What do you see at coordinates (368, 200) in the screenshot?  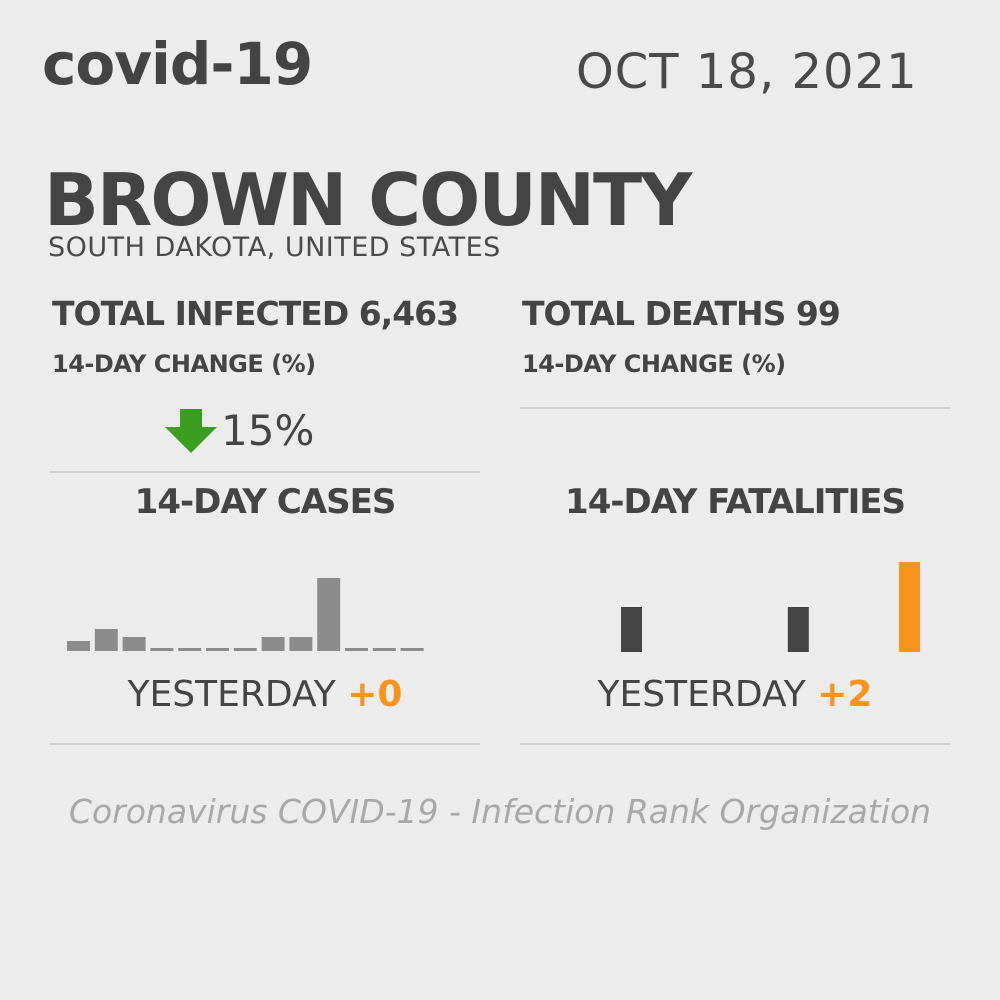 I see `county-name: BROWN COUNTY` at bounding box center [368, 200].